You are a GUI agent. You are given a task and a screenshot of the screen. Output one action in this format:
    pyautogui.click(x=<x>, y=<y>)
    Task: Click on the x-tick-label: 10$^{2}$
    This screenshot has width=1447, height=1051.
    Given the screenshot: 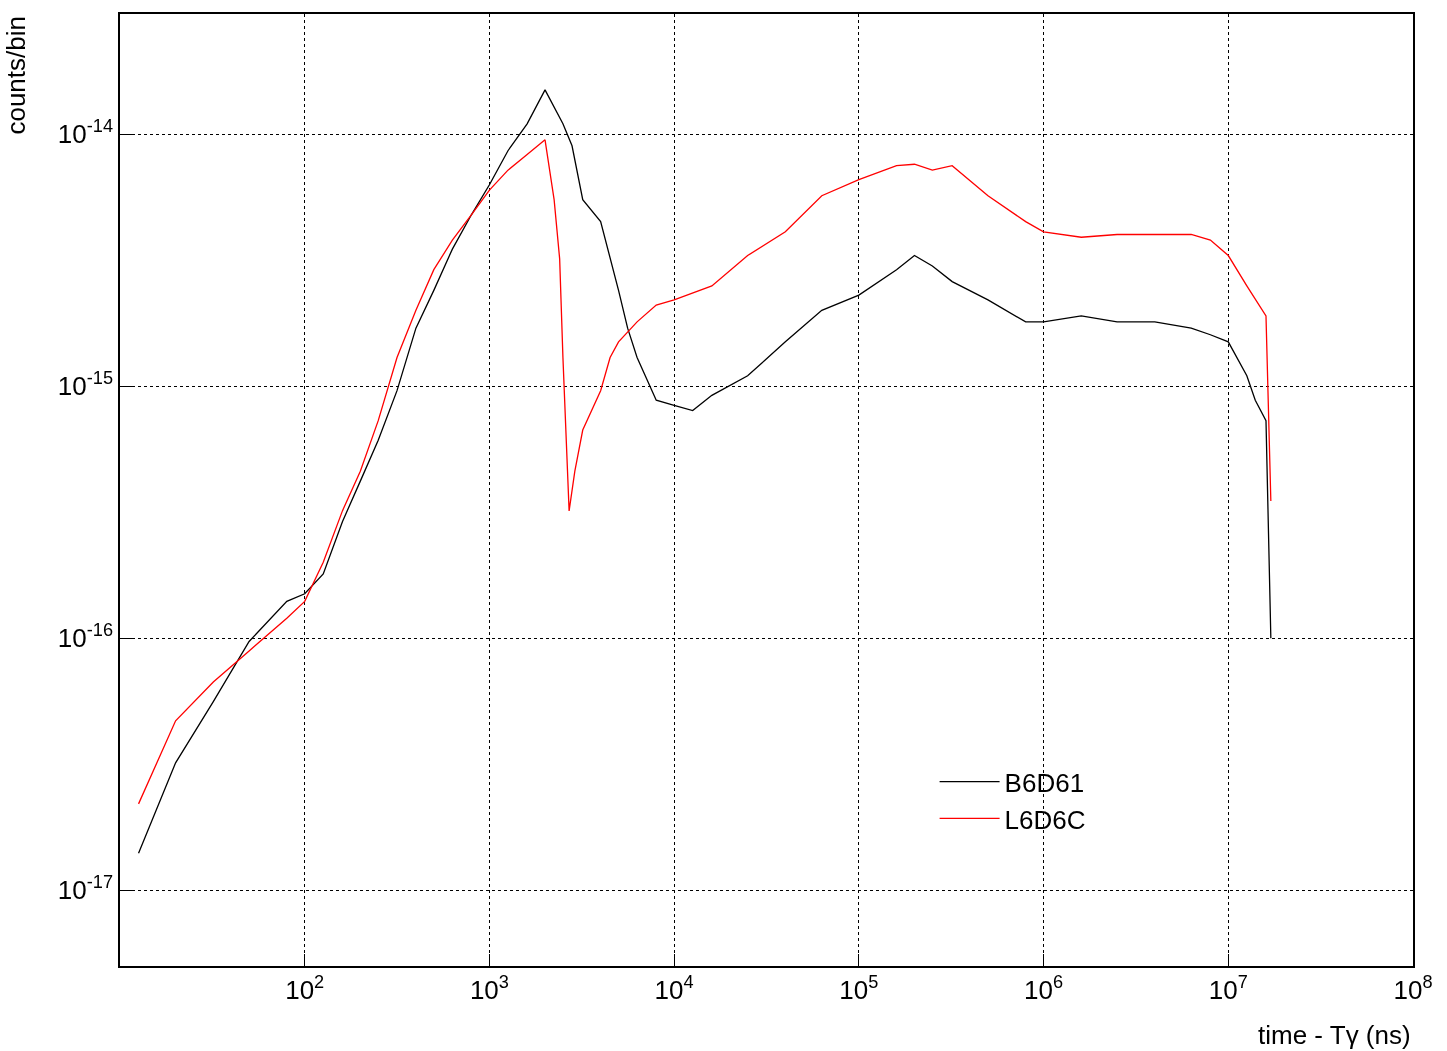 What is the action you would take?
    pyautogui.click(x=305, y=988)
    